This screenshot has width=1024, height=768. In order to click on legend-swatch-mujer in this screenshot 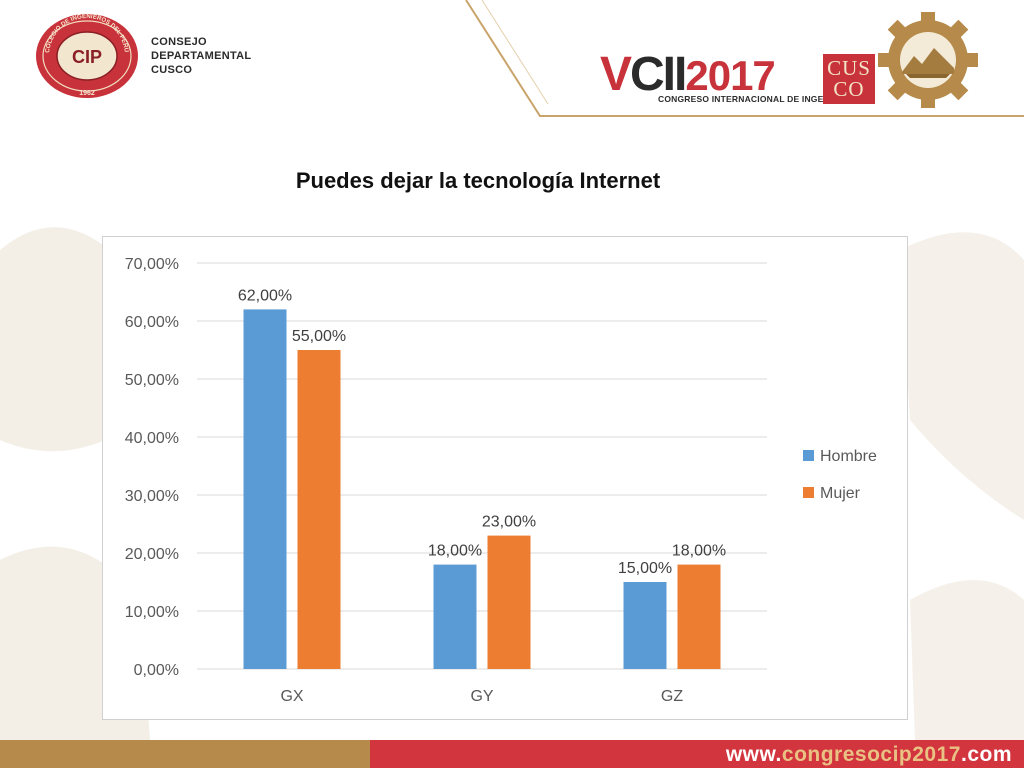, I will do `click(808, 492)`.